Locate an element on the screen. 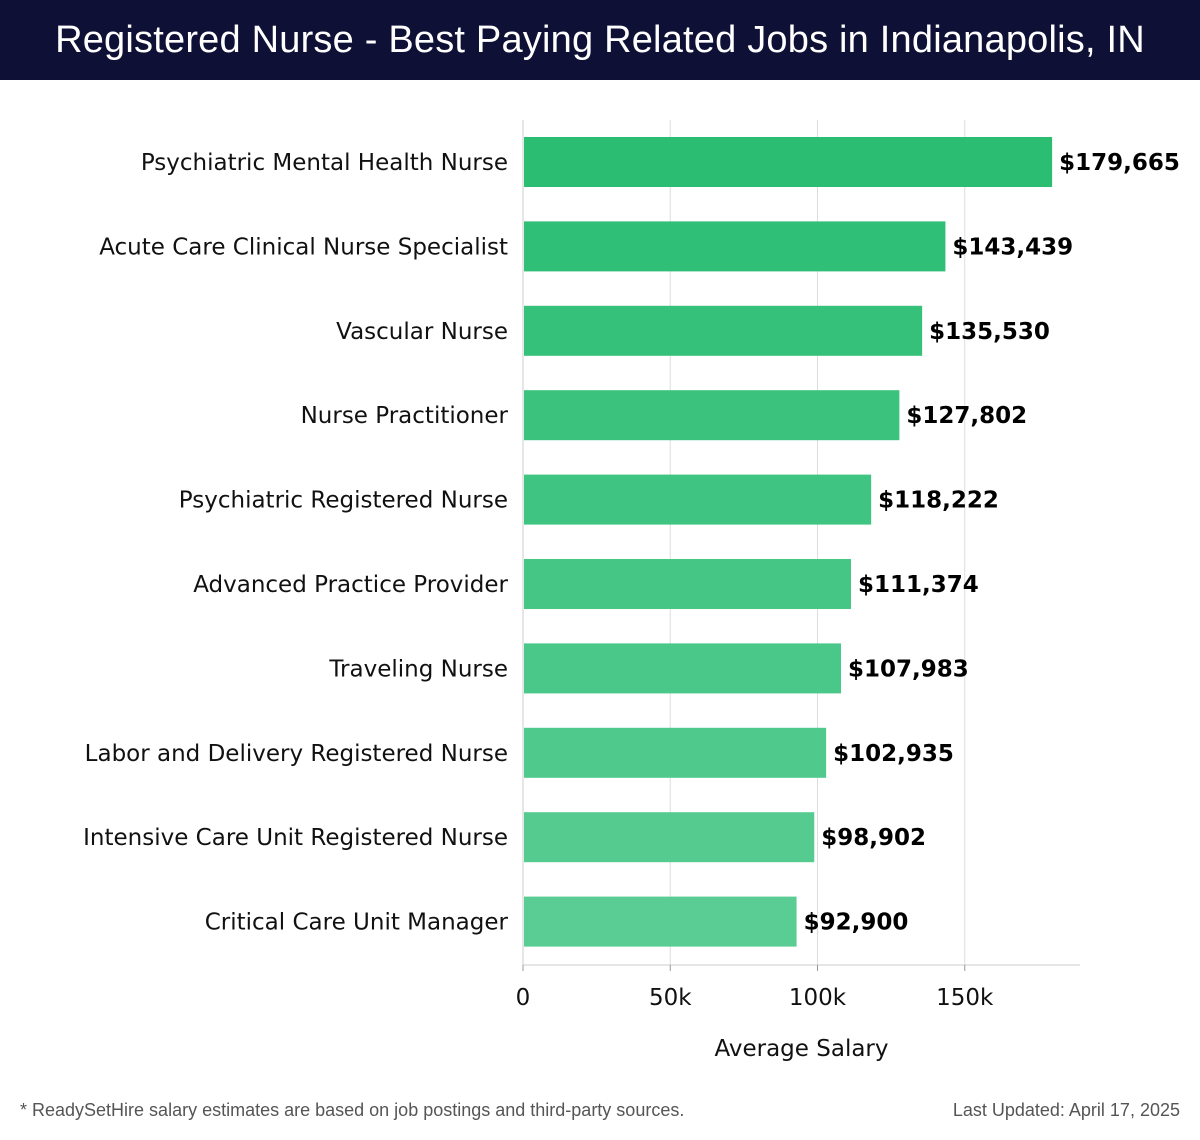 The height and width of the screenshot is (1140, 1200). value-label: $92,900 is located at coordinates (856, 923).